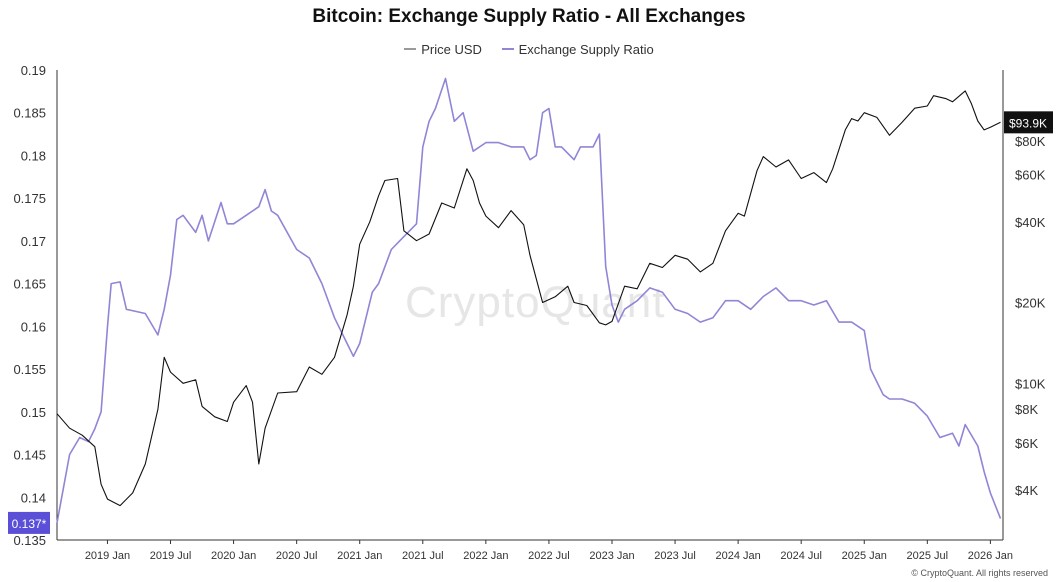  I want to click on x-tick-label: 2019 Jul, so click(171, 556).